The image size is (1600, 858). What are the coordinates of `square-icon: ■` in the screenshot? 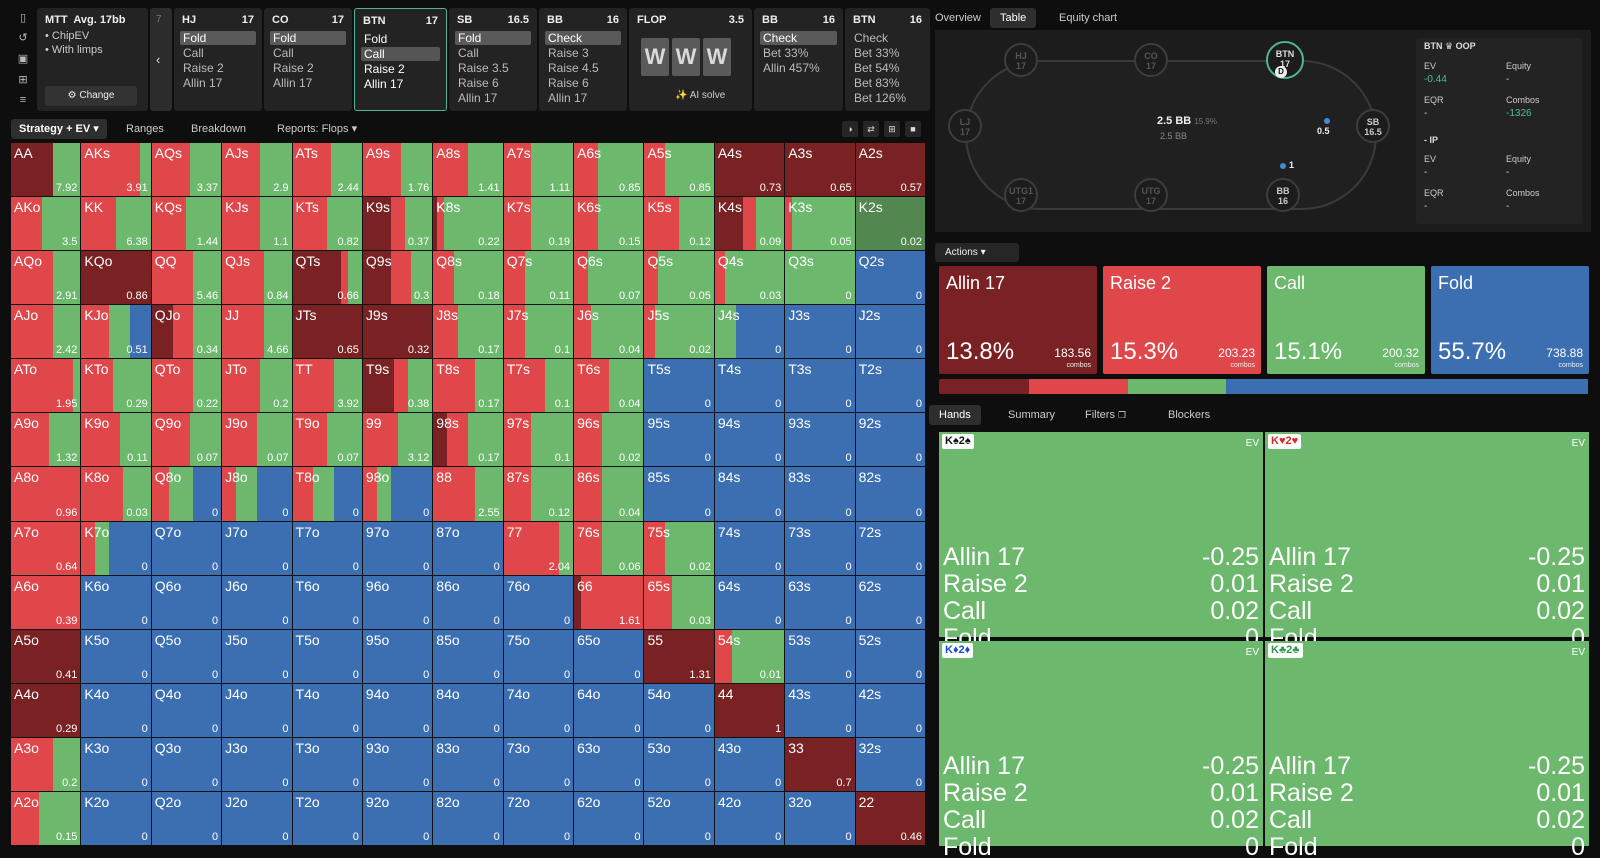 It's located at (913, 129).